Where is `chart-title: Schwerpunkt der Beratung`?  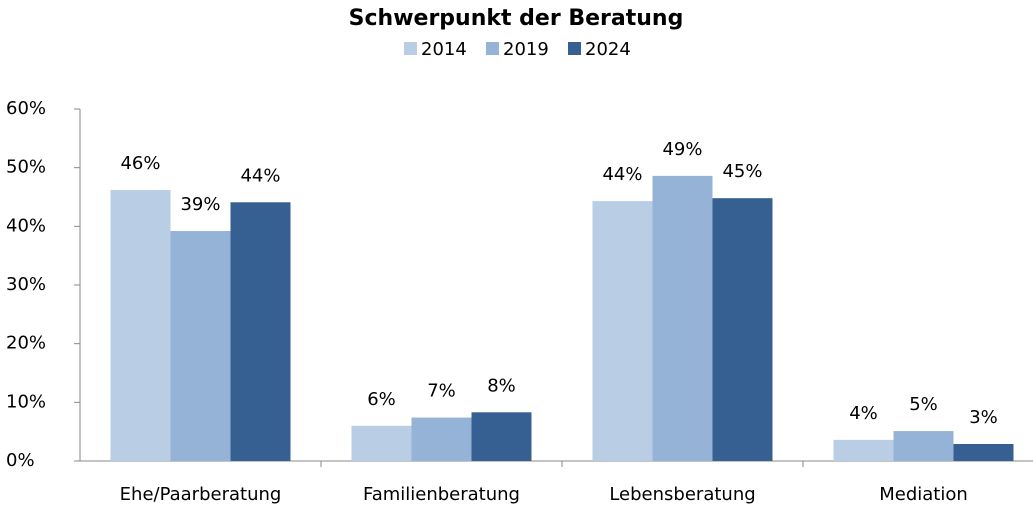
chart-title: Schwerpunkt der Beratung is located at coordinates (516, 18).